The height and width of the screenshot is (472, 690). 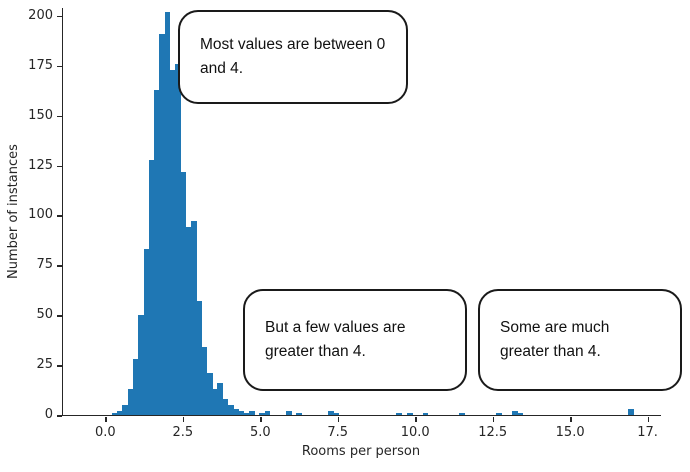 I want to click on callout-most-values: Most values are between 0 and 4., so click(x=293, y=57).